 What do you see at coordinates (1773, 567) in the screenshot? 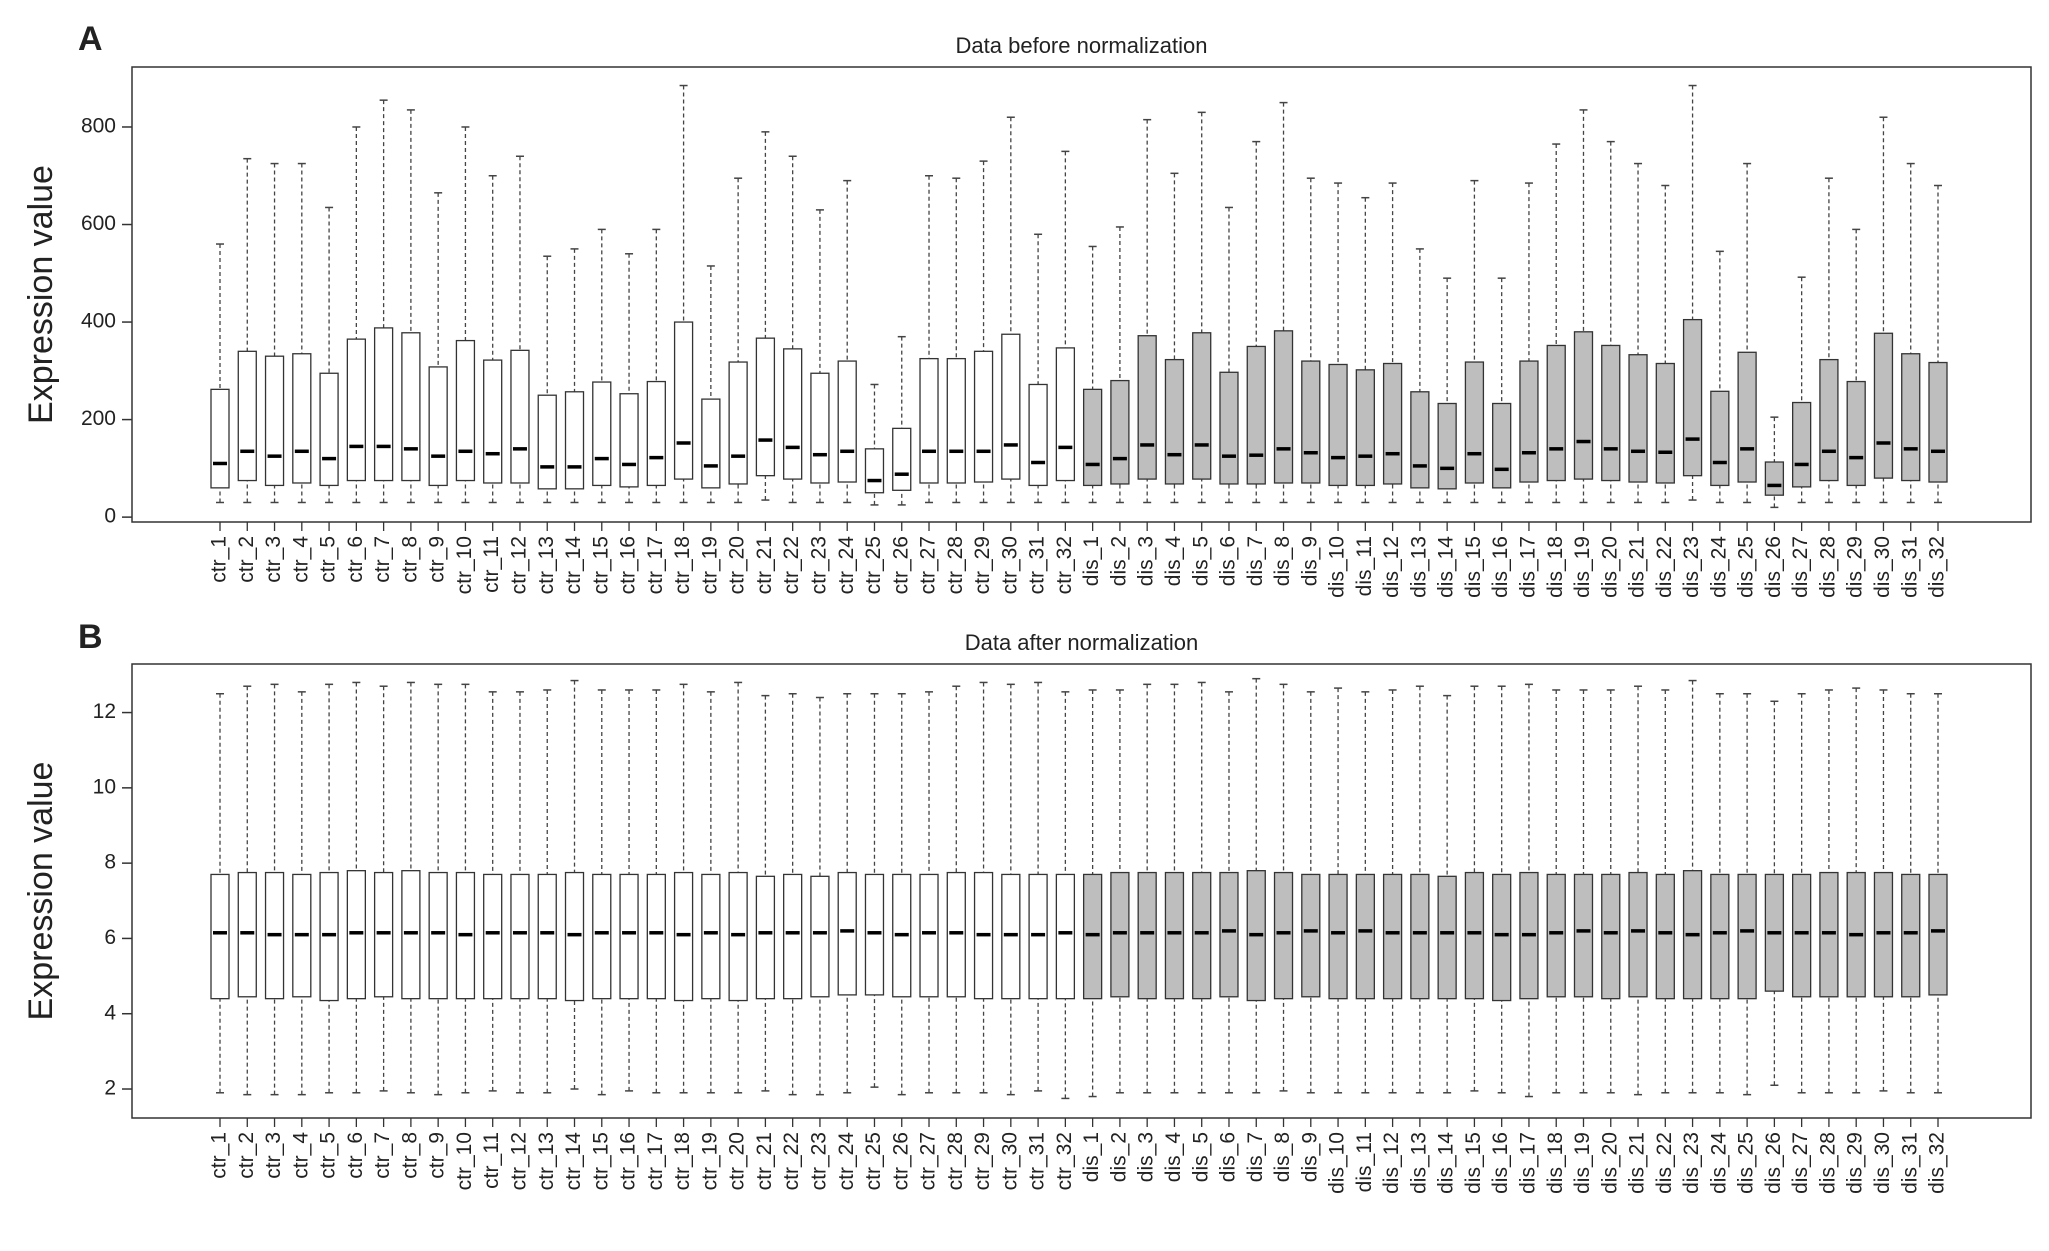
I see `x-tick-label: dis_26` at bounding box center [1773, 567].